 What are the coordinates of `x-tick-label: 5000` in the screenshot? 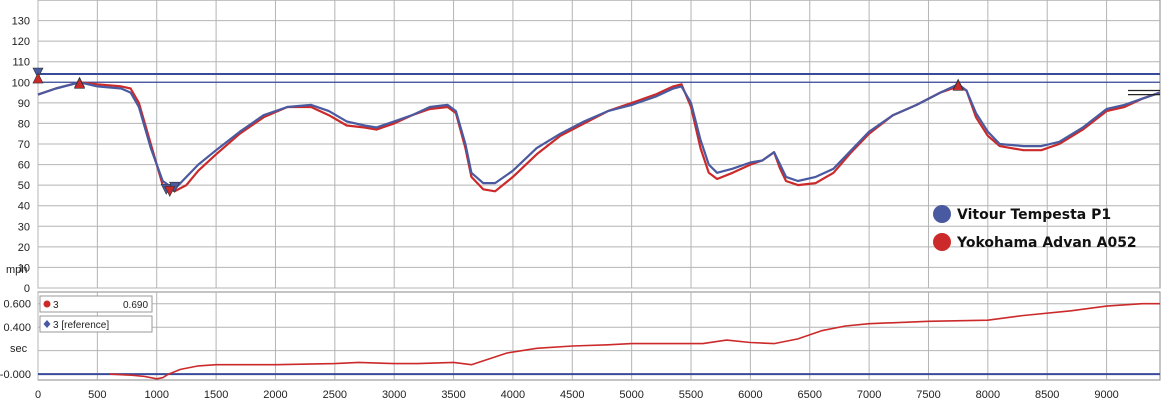 It's located at (631, 395).